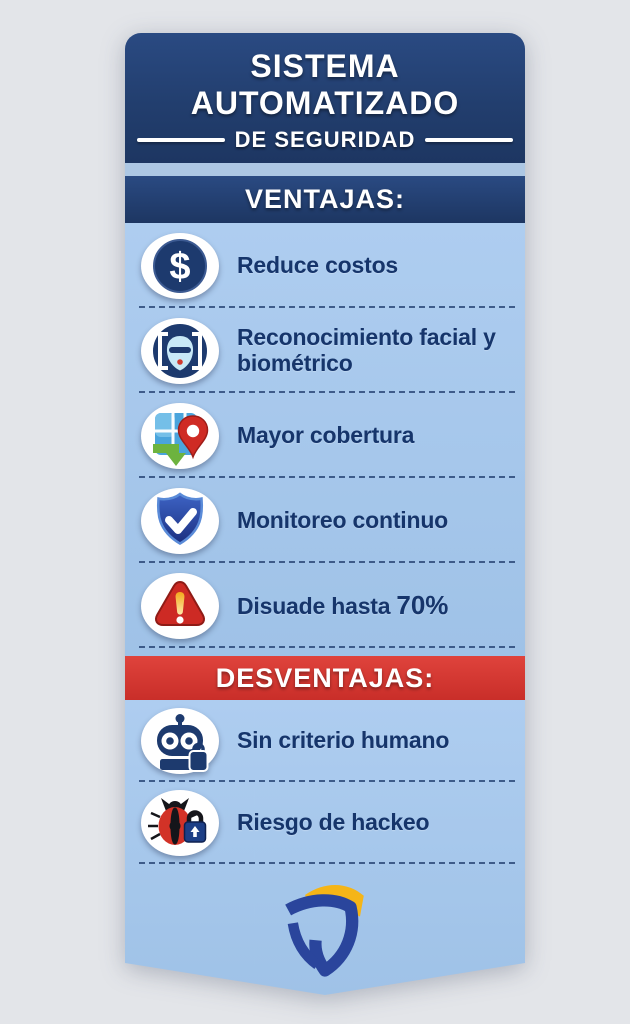 The height and width of the screenshot is (1024, 630). I want to click on footer, so click(325, 929).